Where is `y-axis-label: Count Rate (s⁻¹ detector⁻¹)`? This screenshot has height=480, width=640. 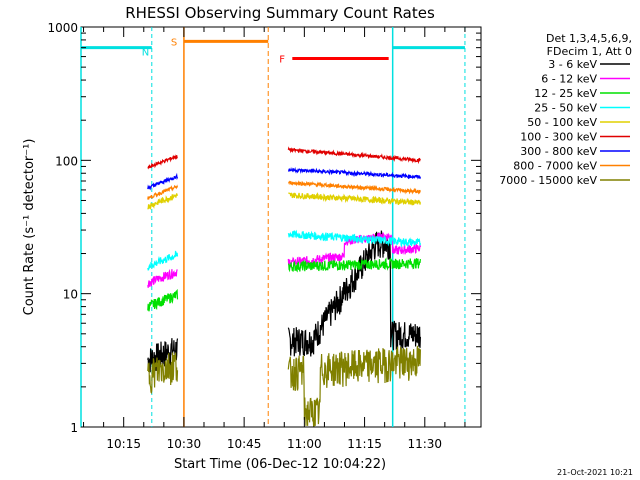
y-axis-label: Count Rate (s⁻¹ detector⁻¹) is located at coordinates (29, 227).